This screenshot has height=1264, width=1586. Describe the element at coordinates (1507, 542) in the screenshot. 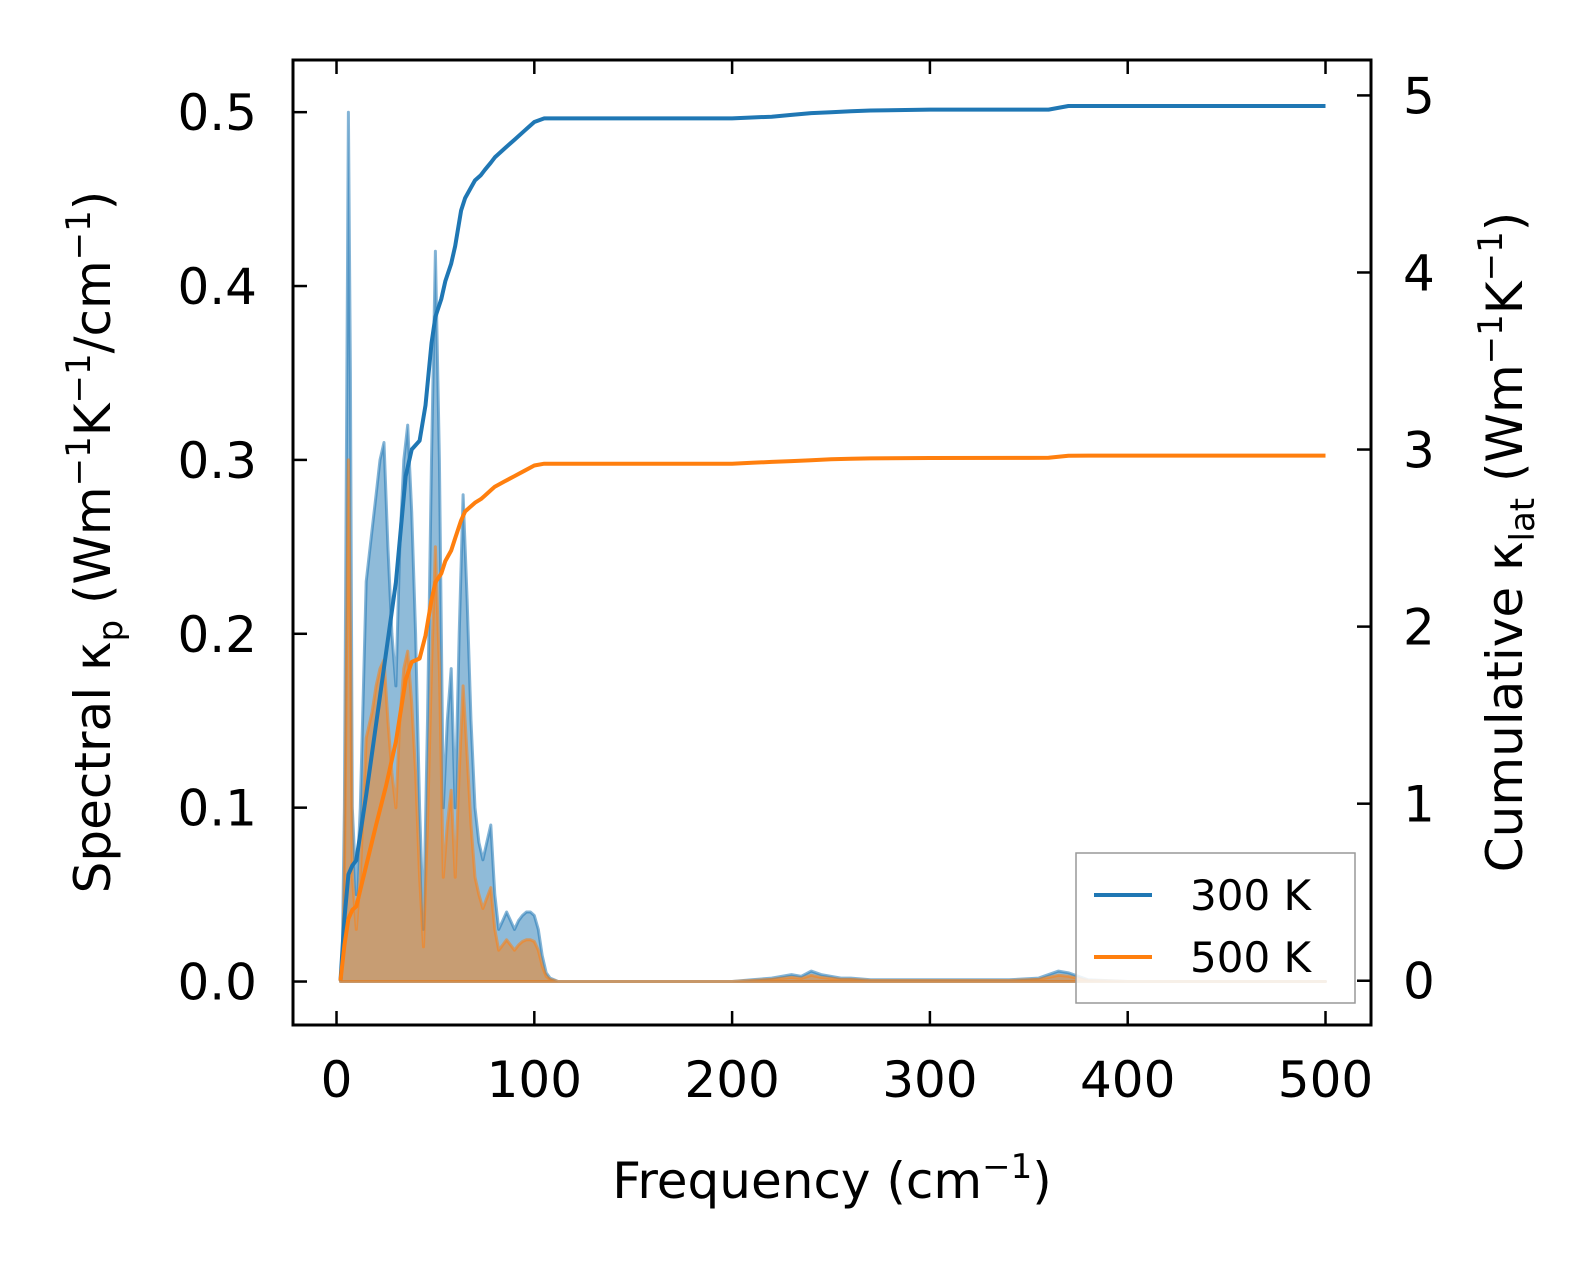

I see `y-axis-right-title: Cumulative κlat (Wm−1K−1)` at that location.